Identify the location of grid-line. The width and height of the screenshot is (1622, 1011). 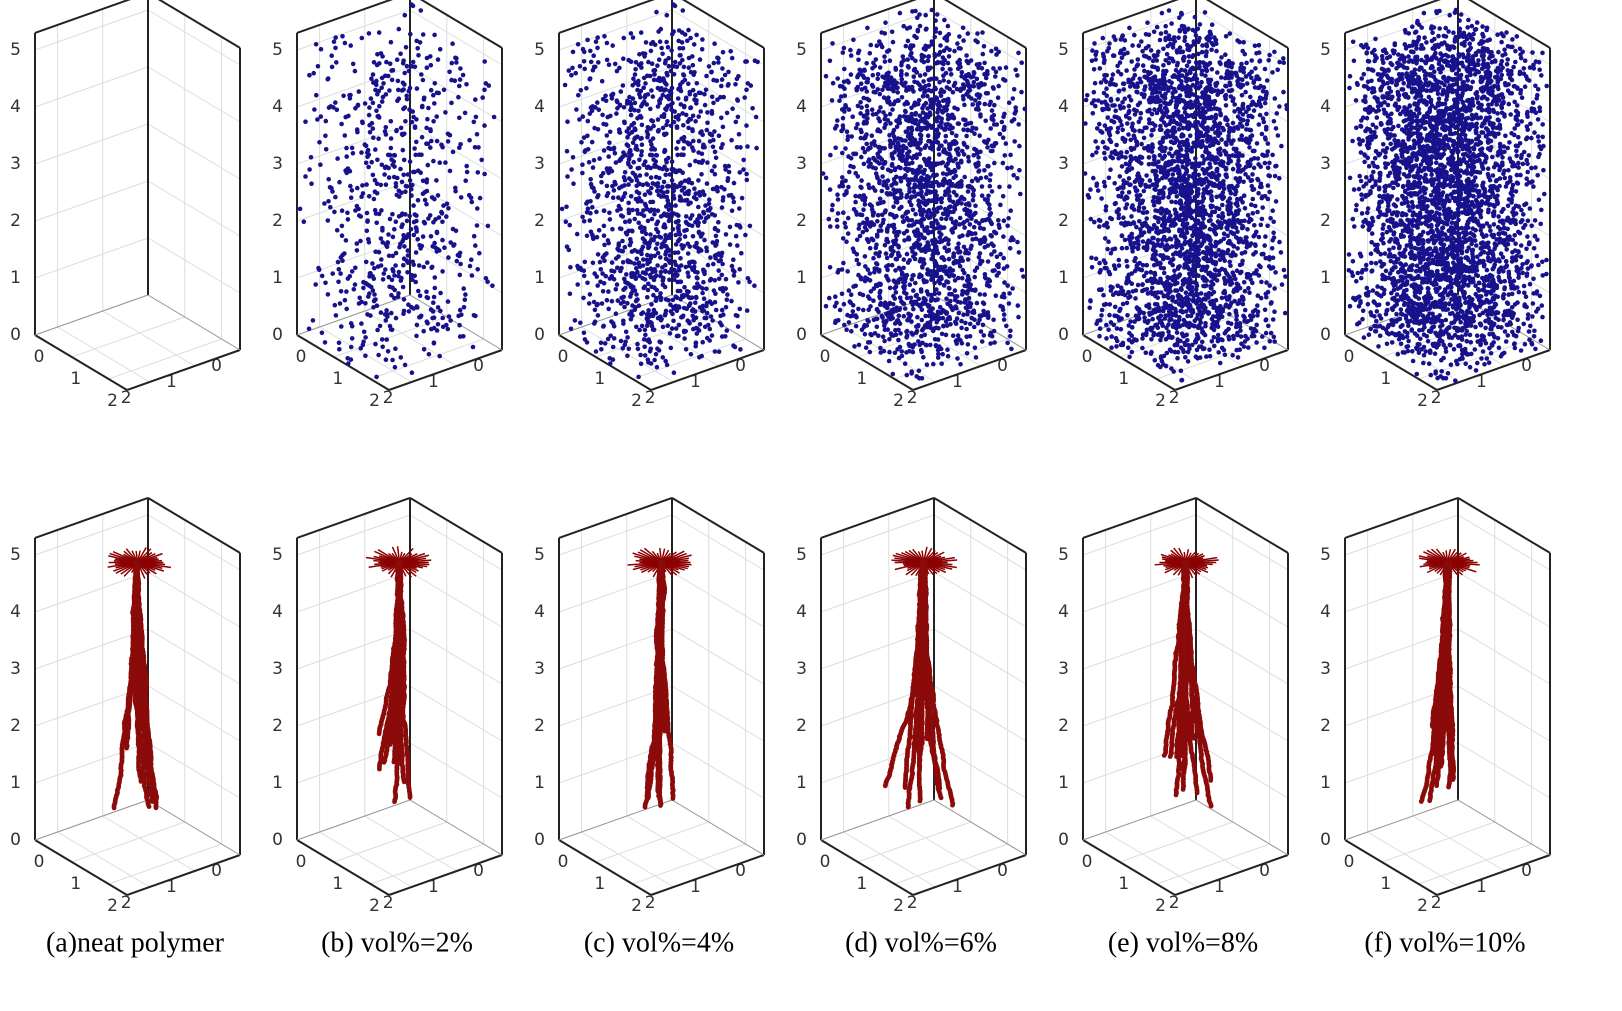
(718, 656).